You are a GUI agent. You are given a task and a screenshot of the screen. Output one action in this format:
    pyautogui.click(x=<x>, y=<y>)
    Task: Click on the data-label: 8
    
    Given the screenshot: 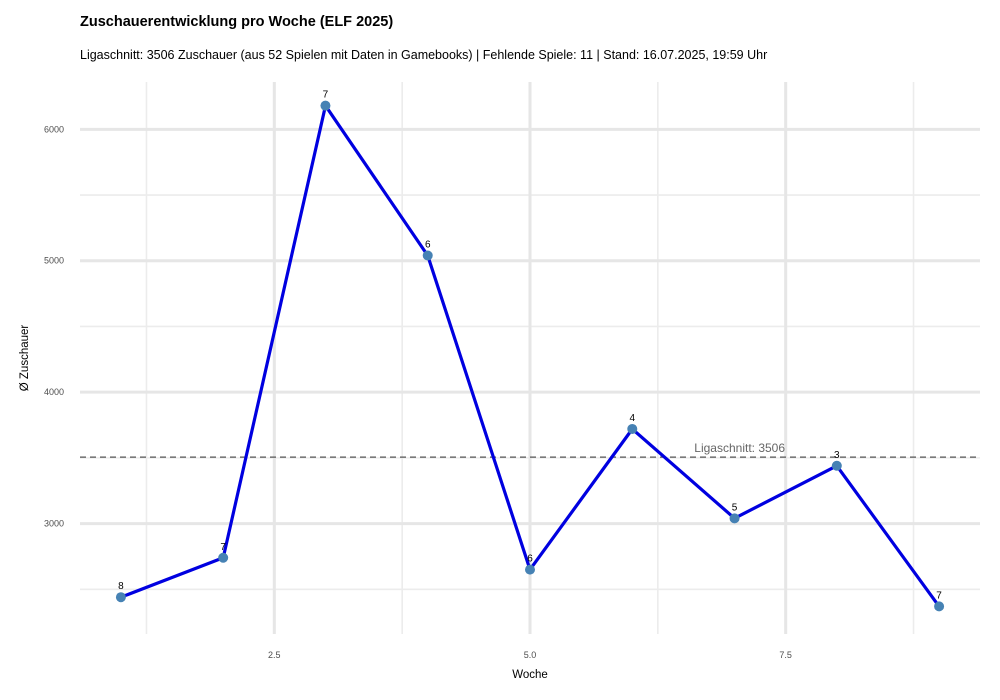 What is the action you would take?
    pyautogui.click(x=121, y=586)
    